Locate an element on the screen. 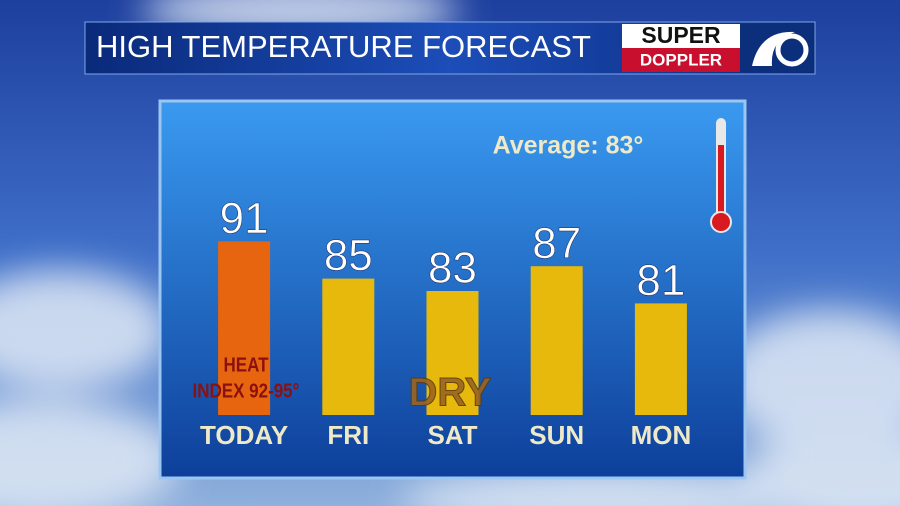  thermometer is located at coordinates (721, 175).